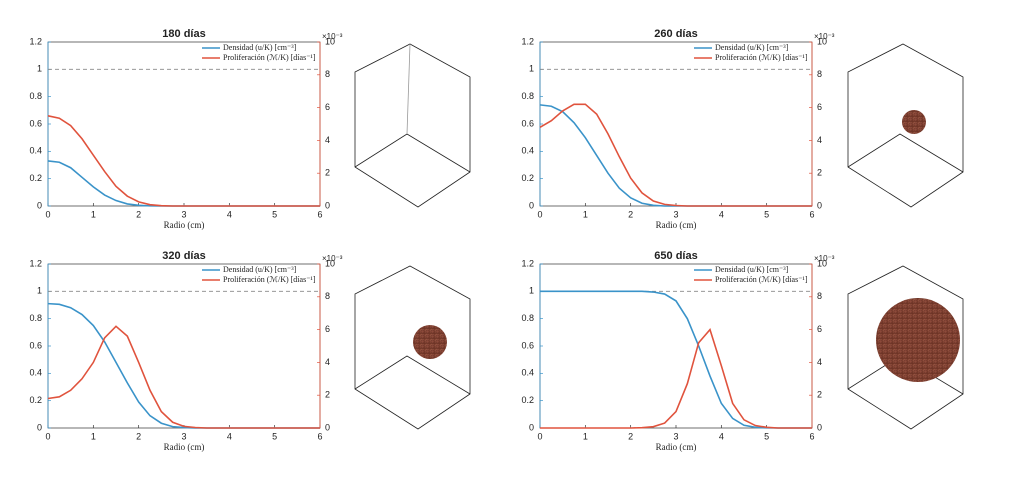  What do you see at coordinates (327, 205) in the screenshot?
I see `y2-tick-label: 0` at bounding box center [327, 205].